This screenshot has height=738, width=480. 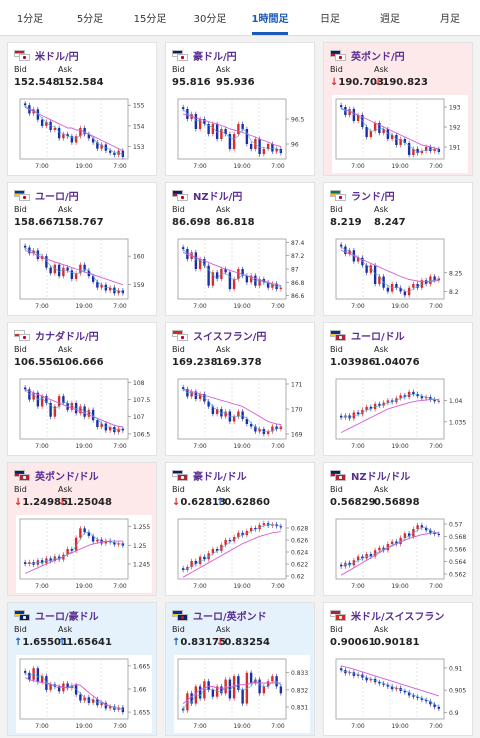 What do you see at coordinates (139, 417) in the screenshot?
I see `y-tick-label: 107` at bounding box center [139, 417].